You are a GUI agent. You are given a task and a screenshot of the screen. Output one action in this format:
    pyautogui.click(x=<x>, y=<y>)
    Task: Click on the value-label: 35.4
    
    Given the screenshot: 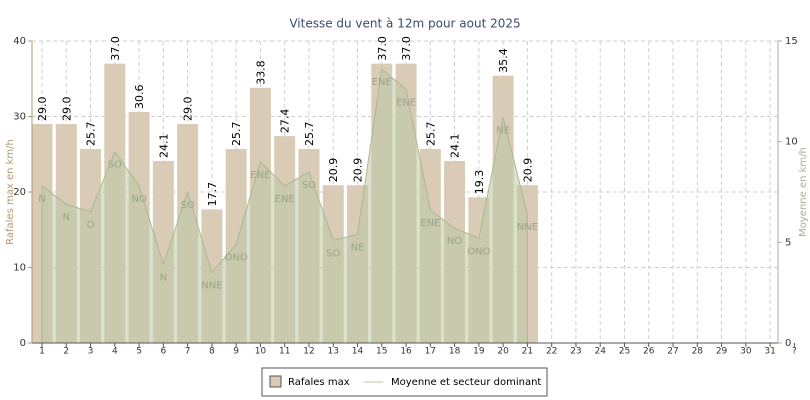 What is the action you would take?
    pyautogui.click(x=503, y=60)
    